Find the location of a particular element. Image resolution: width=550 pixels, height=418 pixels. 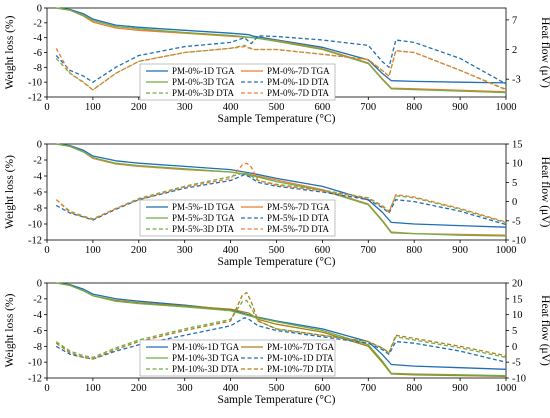

legend-label: PM-5%-7D TGA is located at coordinates (298, 207).